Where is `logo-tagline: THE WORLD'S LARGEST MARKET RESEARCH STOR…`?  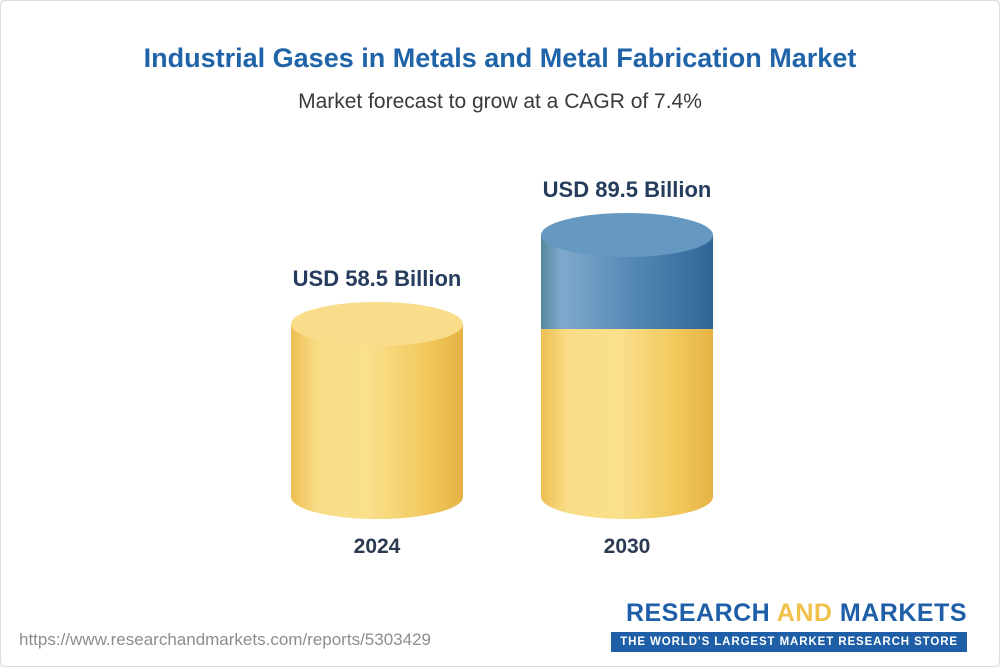 logo-tagline: THE WORLD'S LARGEST MARKET RESEARCH STOR… is located at coordinates (789, 642).